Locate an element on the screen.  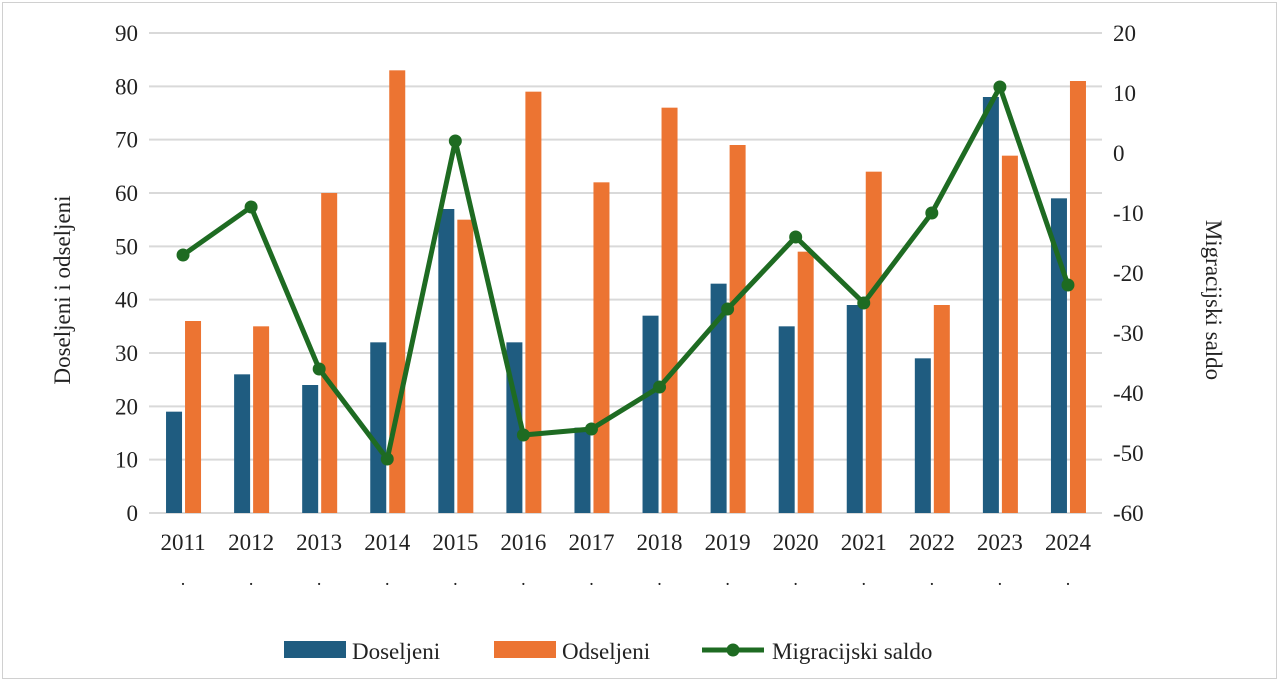
y2-tick-label: 0 is located at coordinates (1119, 153).